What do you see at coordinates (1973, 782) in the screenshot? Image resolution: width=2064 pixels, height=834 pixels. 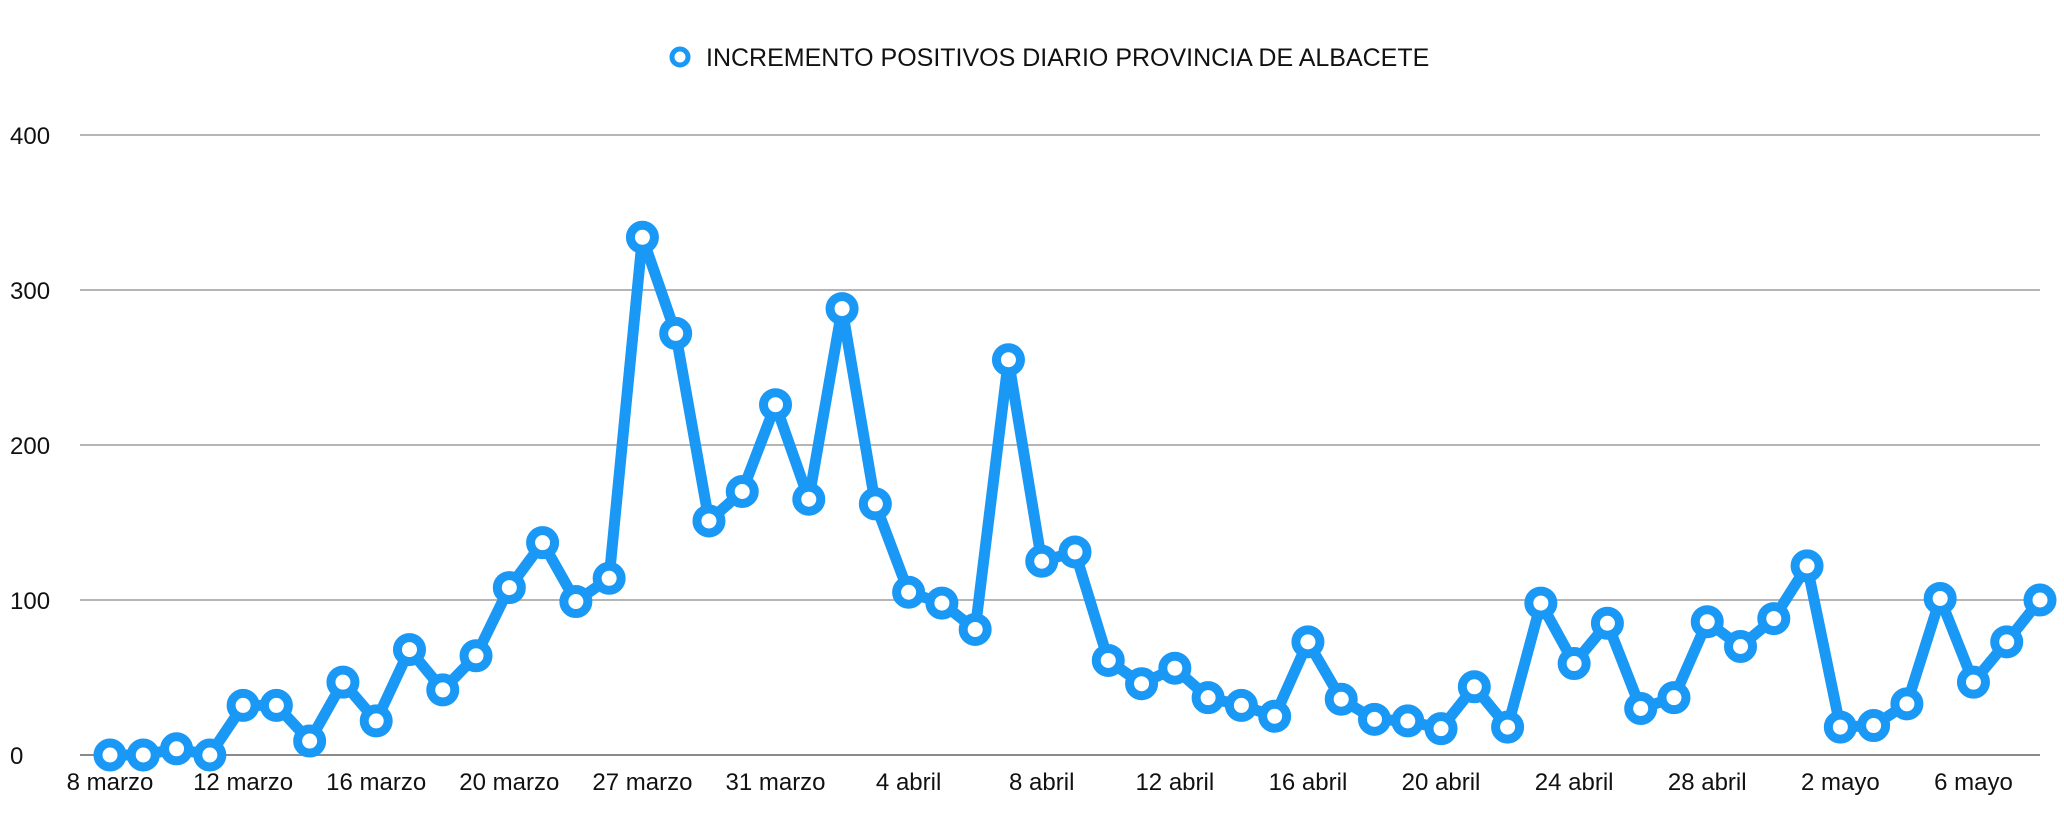 I see `x-tick-label: 6 mayo` at bounding box center [1973, 782].